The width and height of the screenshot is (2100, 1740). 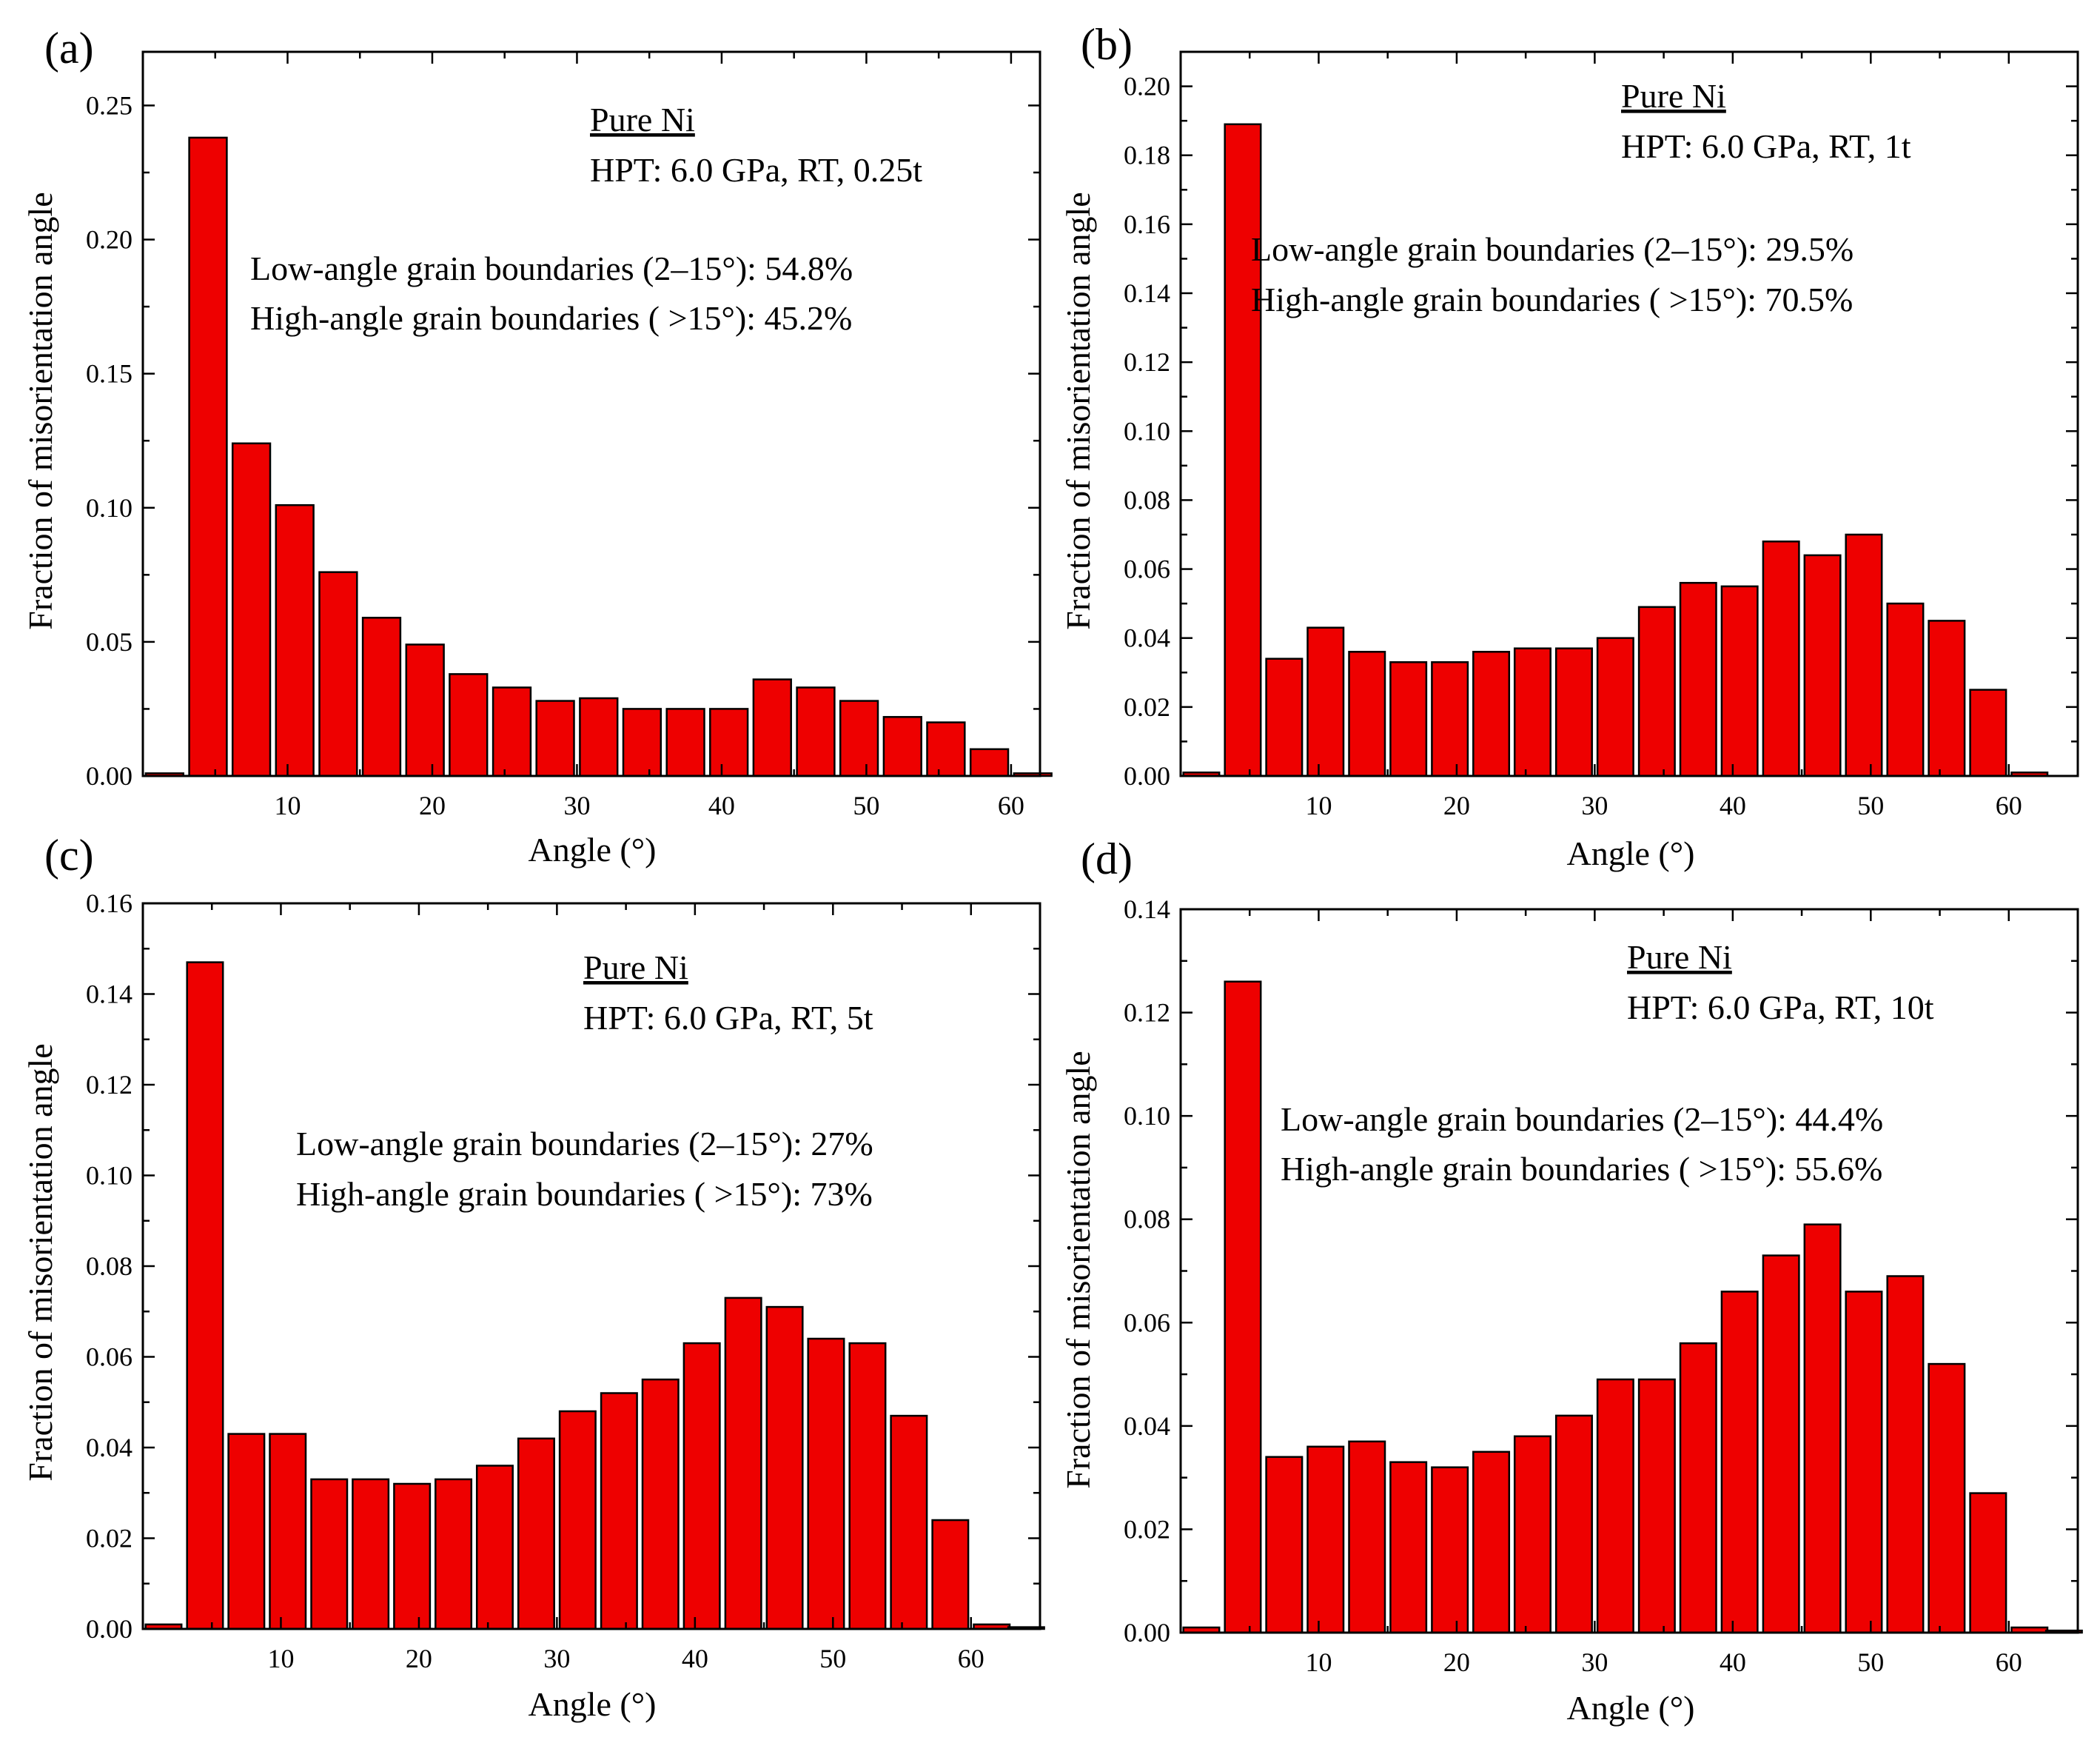 What do you see at coordinates (576, 805) in the screenshot?
I see `panel-a-xtick-label: 30` at bounding box center [576, 805].